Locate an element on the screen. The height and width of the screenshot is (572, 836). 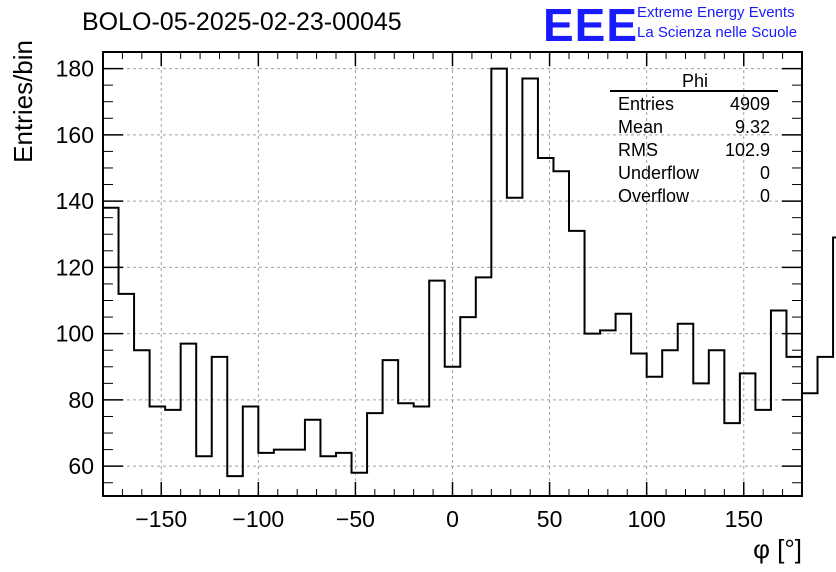
y-tick-label: 100 is located at coordinates (75, 334).